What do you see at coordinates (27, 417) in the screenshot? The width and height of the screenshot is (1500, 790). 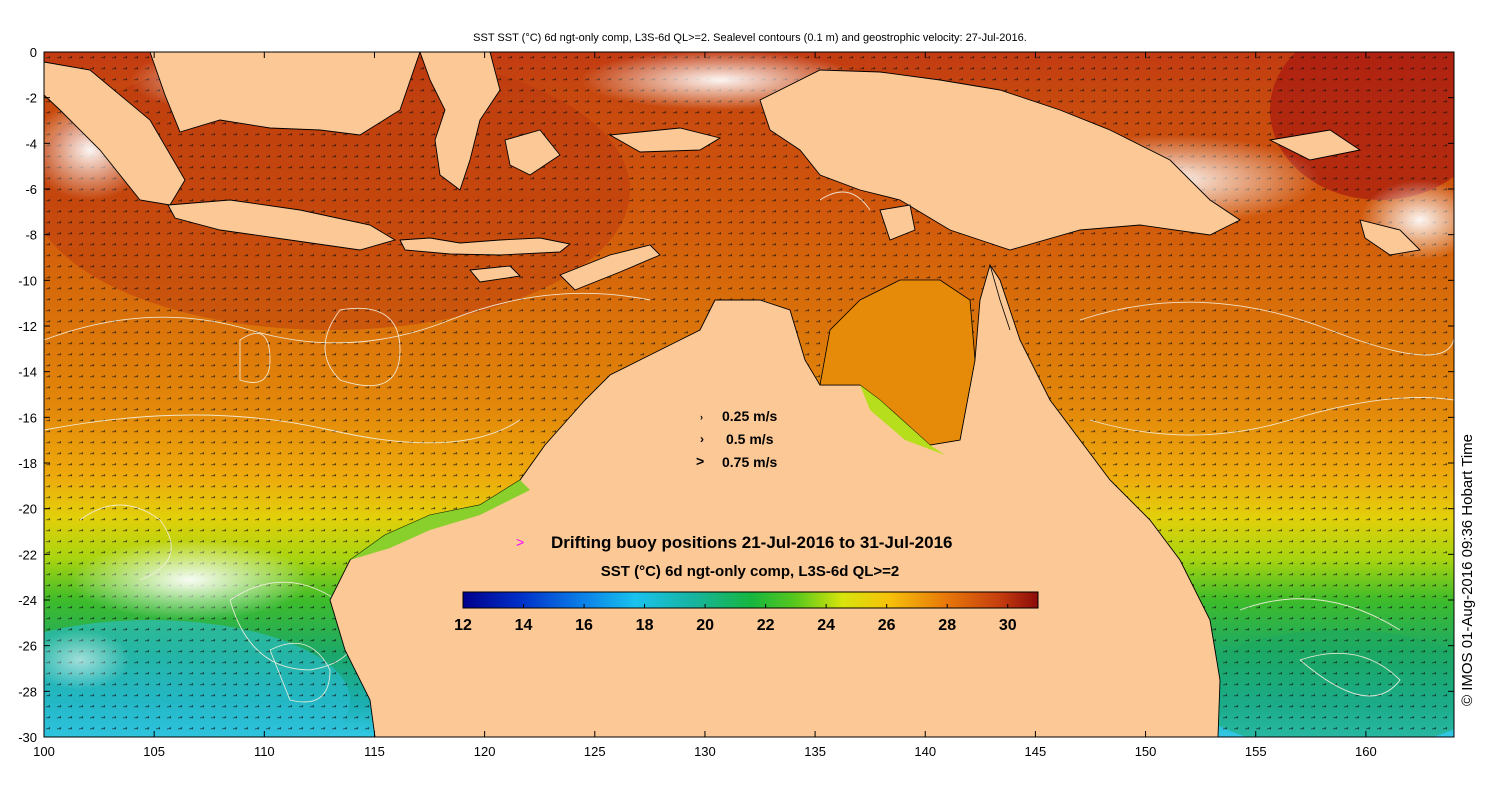 I see `y-tick-label--16: -16` at bounding box center [27, 417].